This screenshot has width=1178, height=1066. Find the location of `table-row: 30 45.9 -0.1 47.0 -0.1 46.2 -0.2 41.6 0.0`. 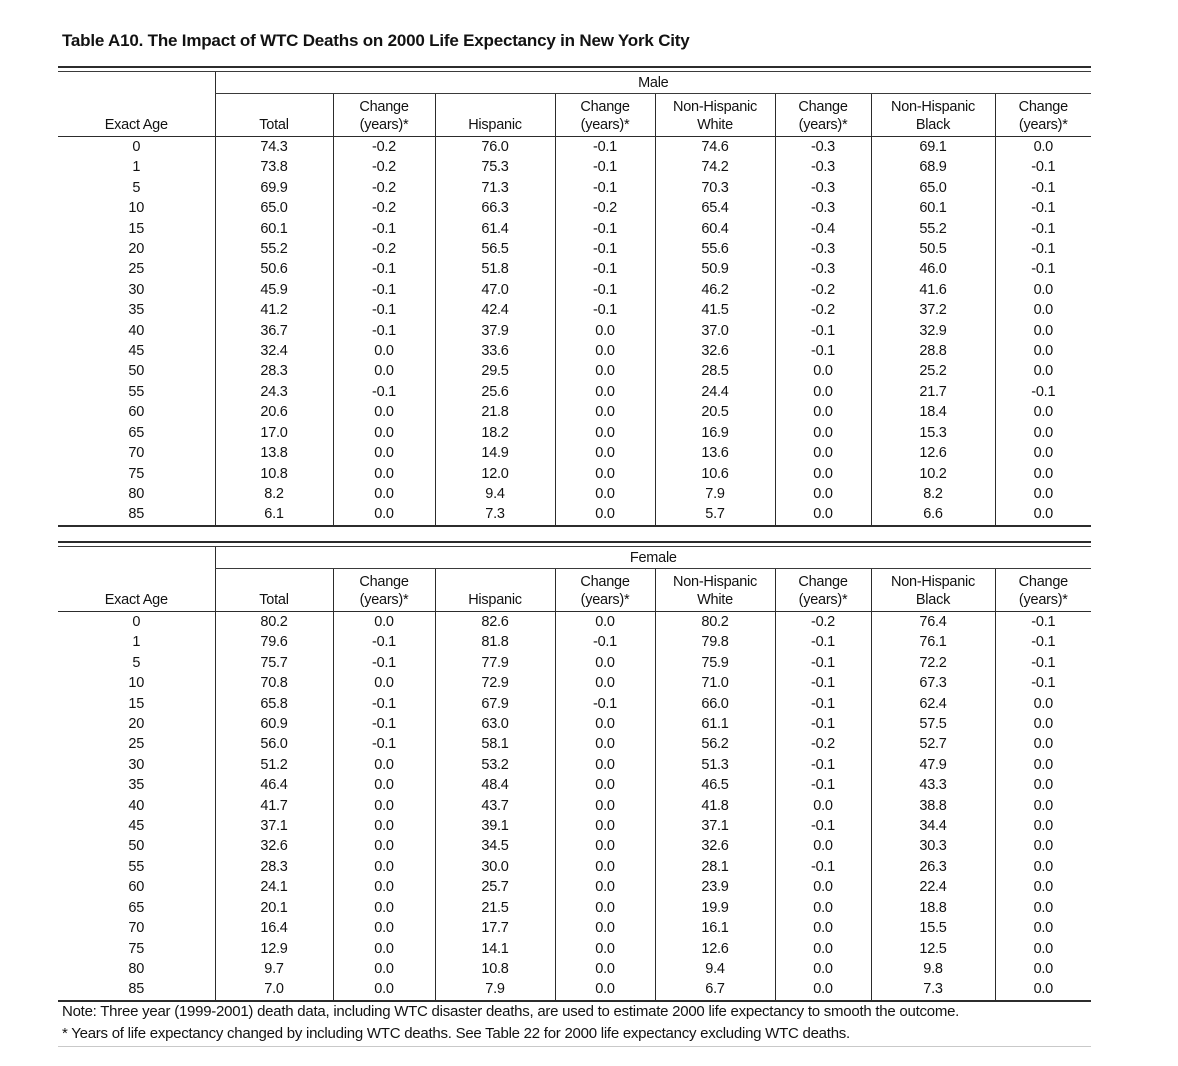

table-row: 30 45.9 -0.1 47.0 -0.1 46.2 -0.2 41.6 0.0 is located at coordinates (575, 290).